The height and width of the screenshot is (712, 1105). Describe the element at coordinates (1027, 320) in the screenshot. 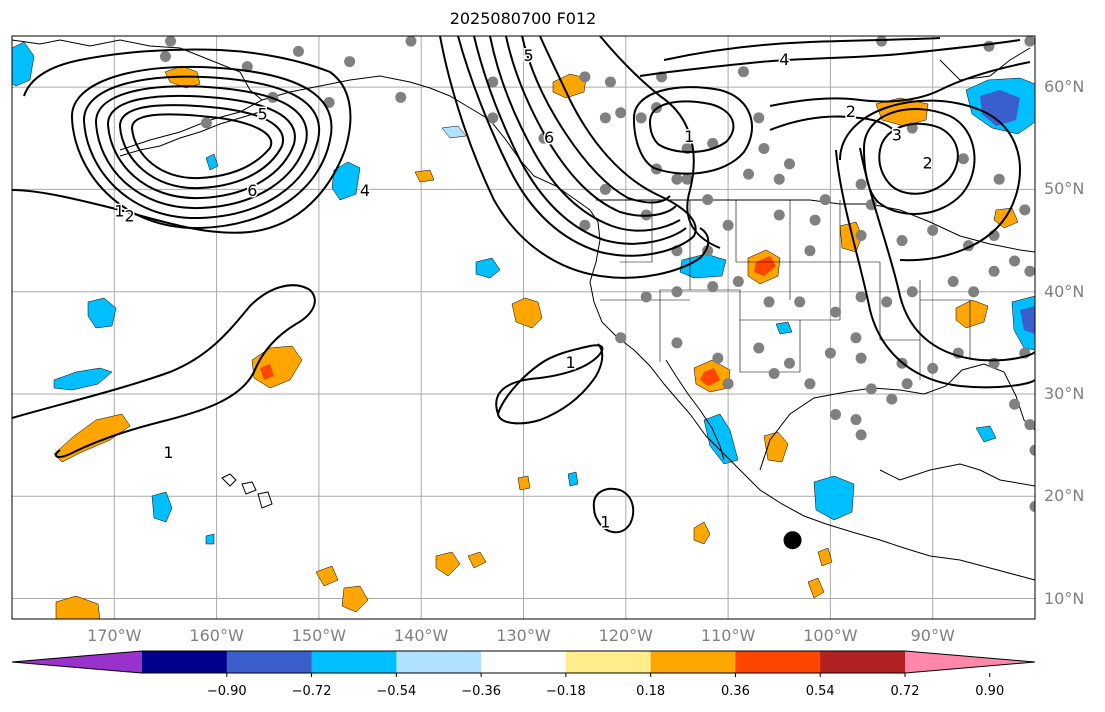

I see `strong-cool-core` at that location.